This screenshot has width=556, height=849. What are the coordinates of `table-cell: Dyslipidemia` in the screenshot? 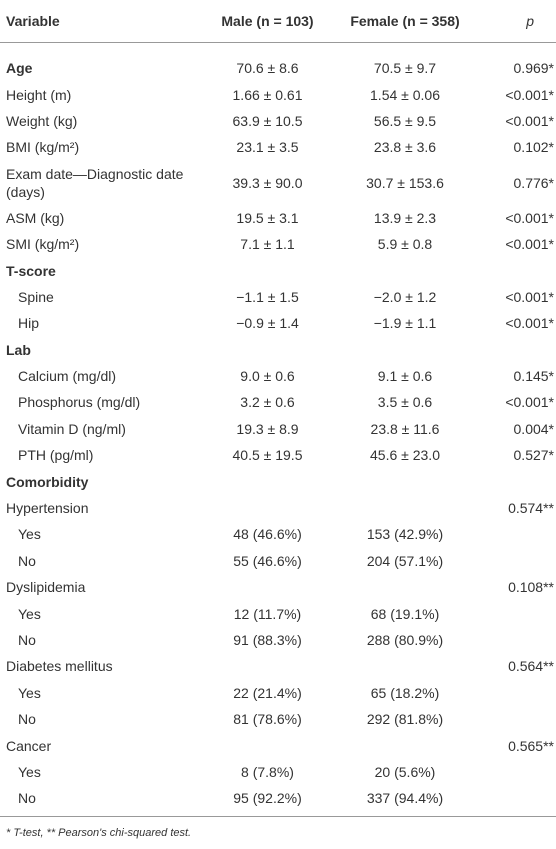 It's located at (46, 587).